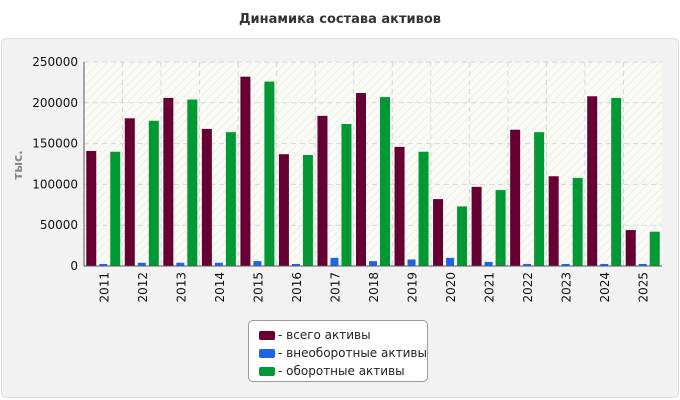  I want to click on x-tick-label: 2011, so click(104, 287).